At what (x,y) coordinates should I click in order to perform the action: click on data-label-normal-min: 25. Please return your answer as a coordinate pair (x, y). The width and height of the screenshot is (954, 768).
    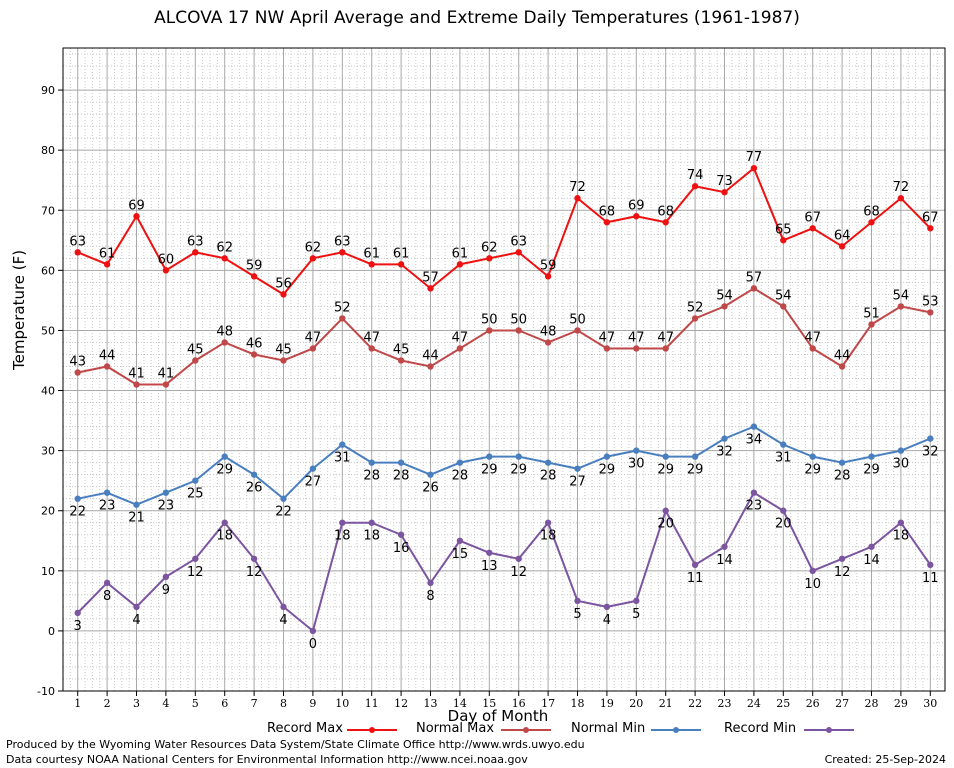
    Looking at the image, I should click on (195, 494).